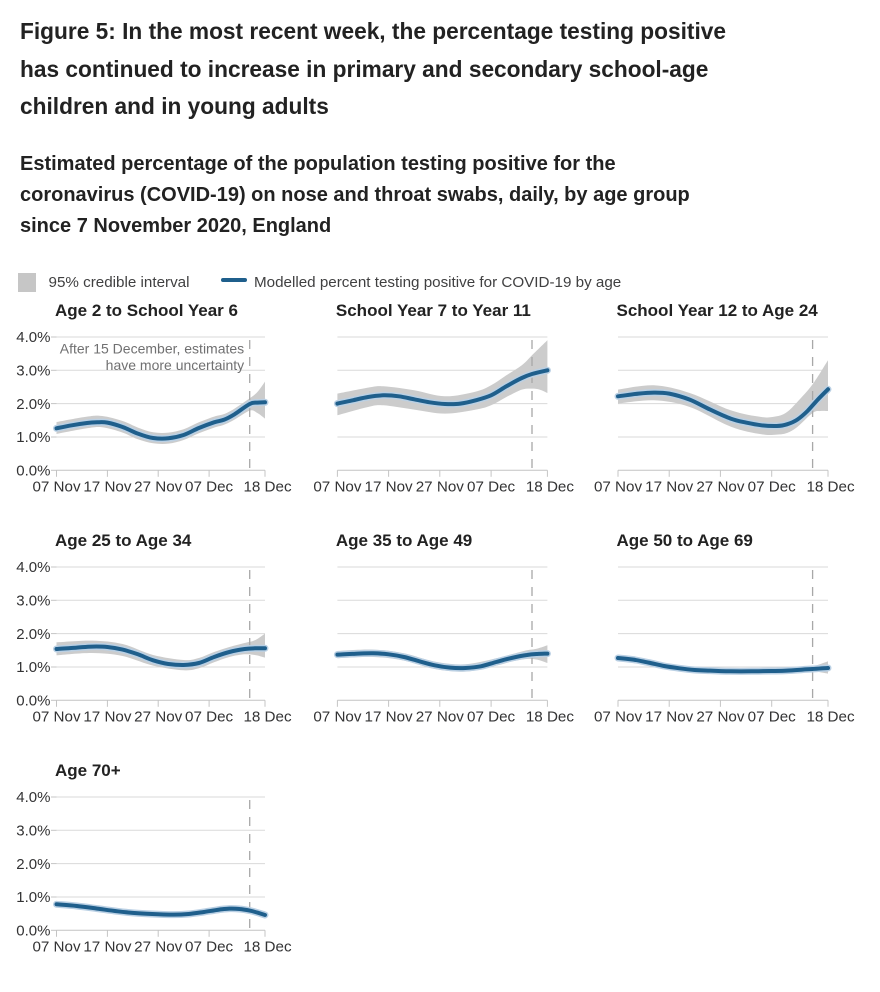 The width and height of the screenshot is (880, 992). Describe the element at coordinates (88, 770) in the screenshot. I see `svg-text: Age 70+` at that location.